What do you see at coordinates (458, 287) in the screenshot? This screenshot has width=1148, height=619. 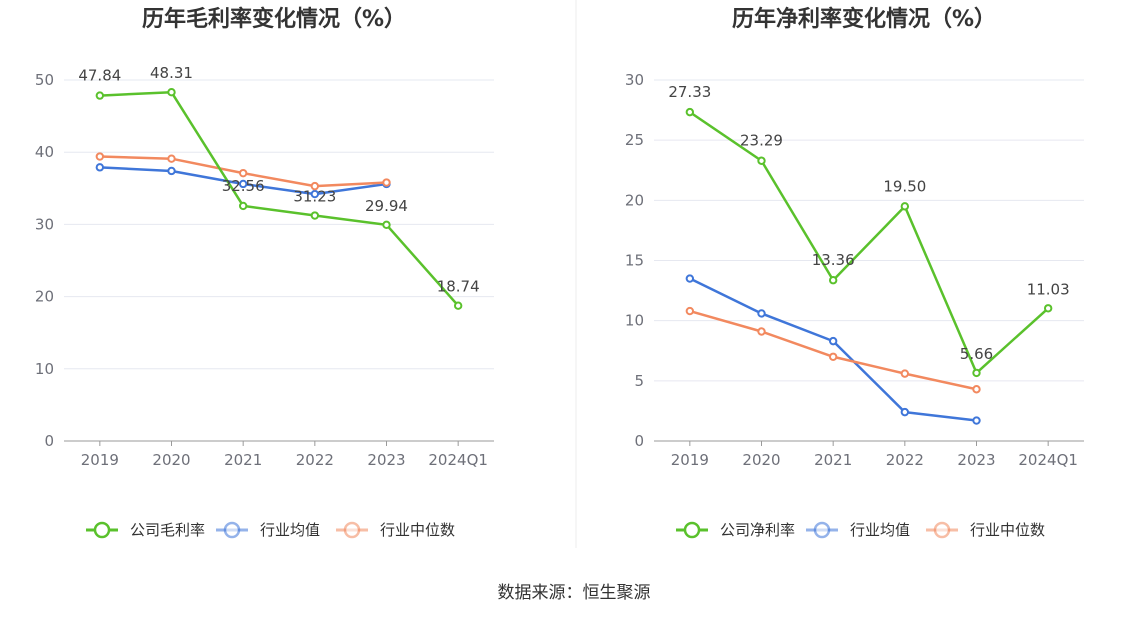 I see `data-label: 18.74` at bounding box center [458, 287].